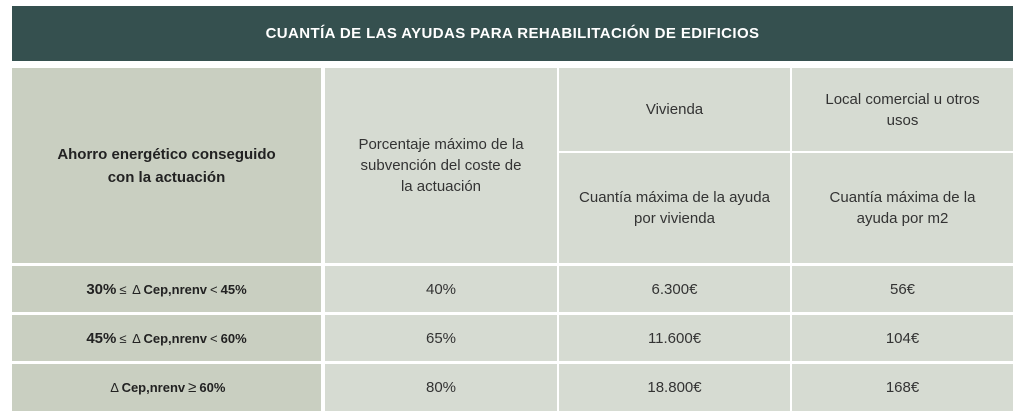 This screenshot has width=1024, height=416. Describe the element at coordinates (175, 338) in the screenshot. I see `row-2-variable: Cep,nrenv` at that location.